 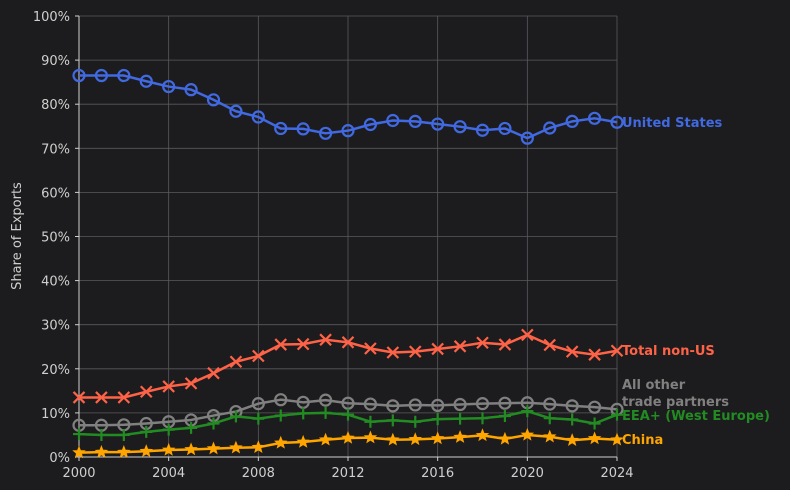 I want to click on series-label-eea-west-europe: EEA+ (West Europe), so click(x=696, y=416).